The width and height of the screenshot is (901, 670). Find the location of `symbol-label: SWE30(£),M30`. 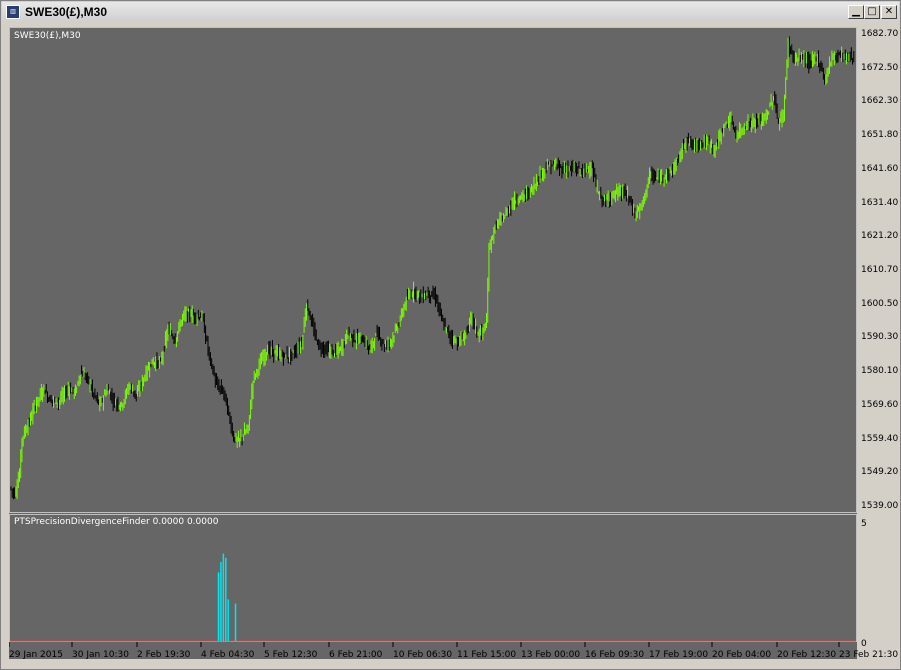

symbol-label: SWE30(£),M30 is located at coordinates (47, 36).